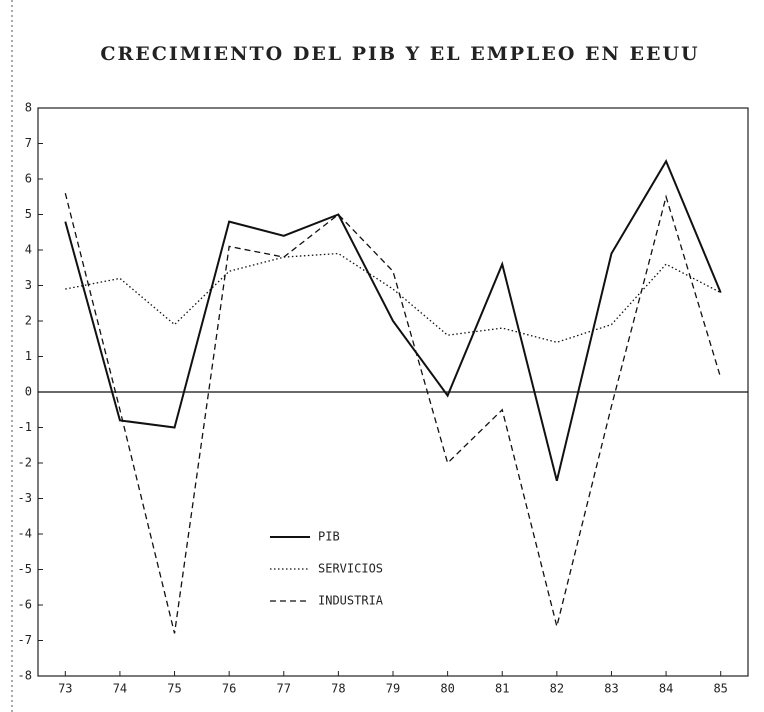  Describe the element at coordinates (25, 463) in the screenshot. I see `y-tick-label: -2` at that location.